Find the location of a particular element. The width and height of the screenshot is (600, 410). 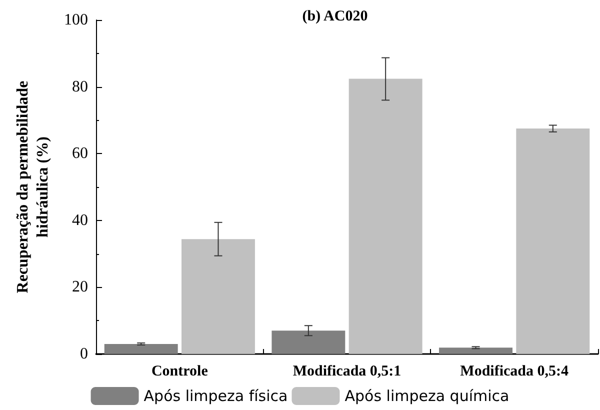

y-tick-label: 60 is located at coordinates (80, 153).